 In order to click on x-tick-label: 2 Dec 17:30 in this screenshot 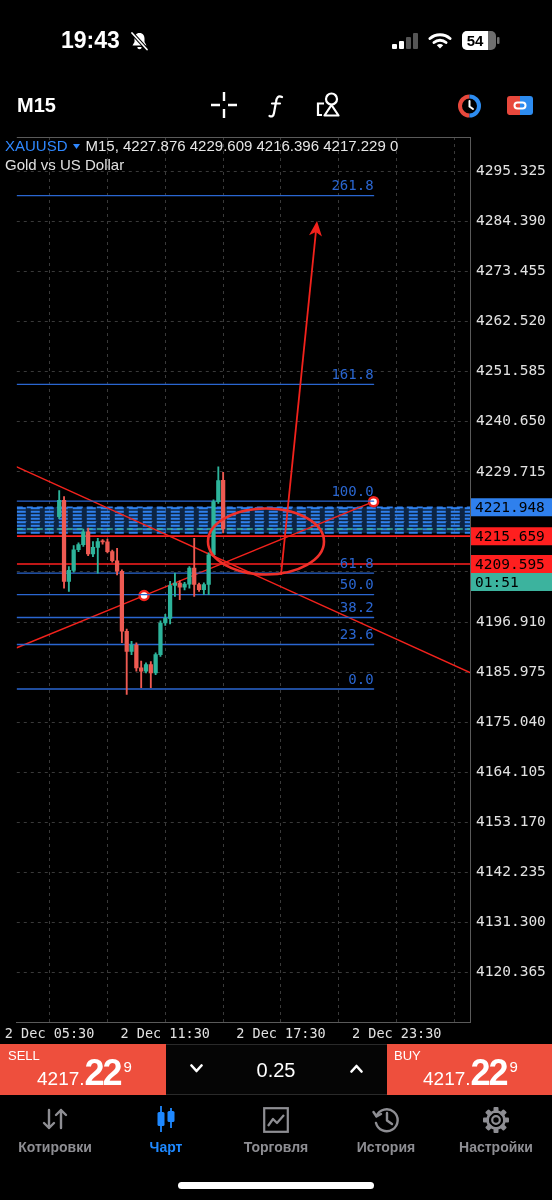, I will do `click(281, 1032)`.